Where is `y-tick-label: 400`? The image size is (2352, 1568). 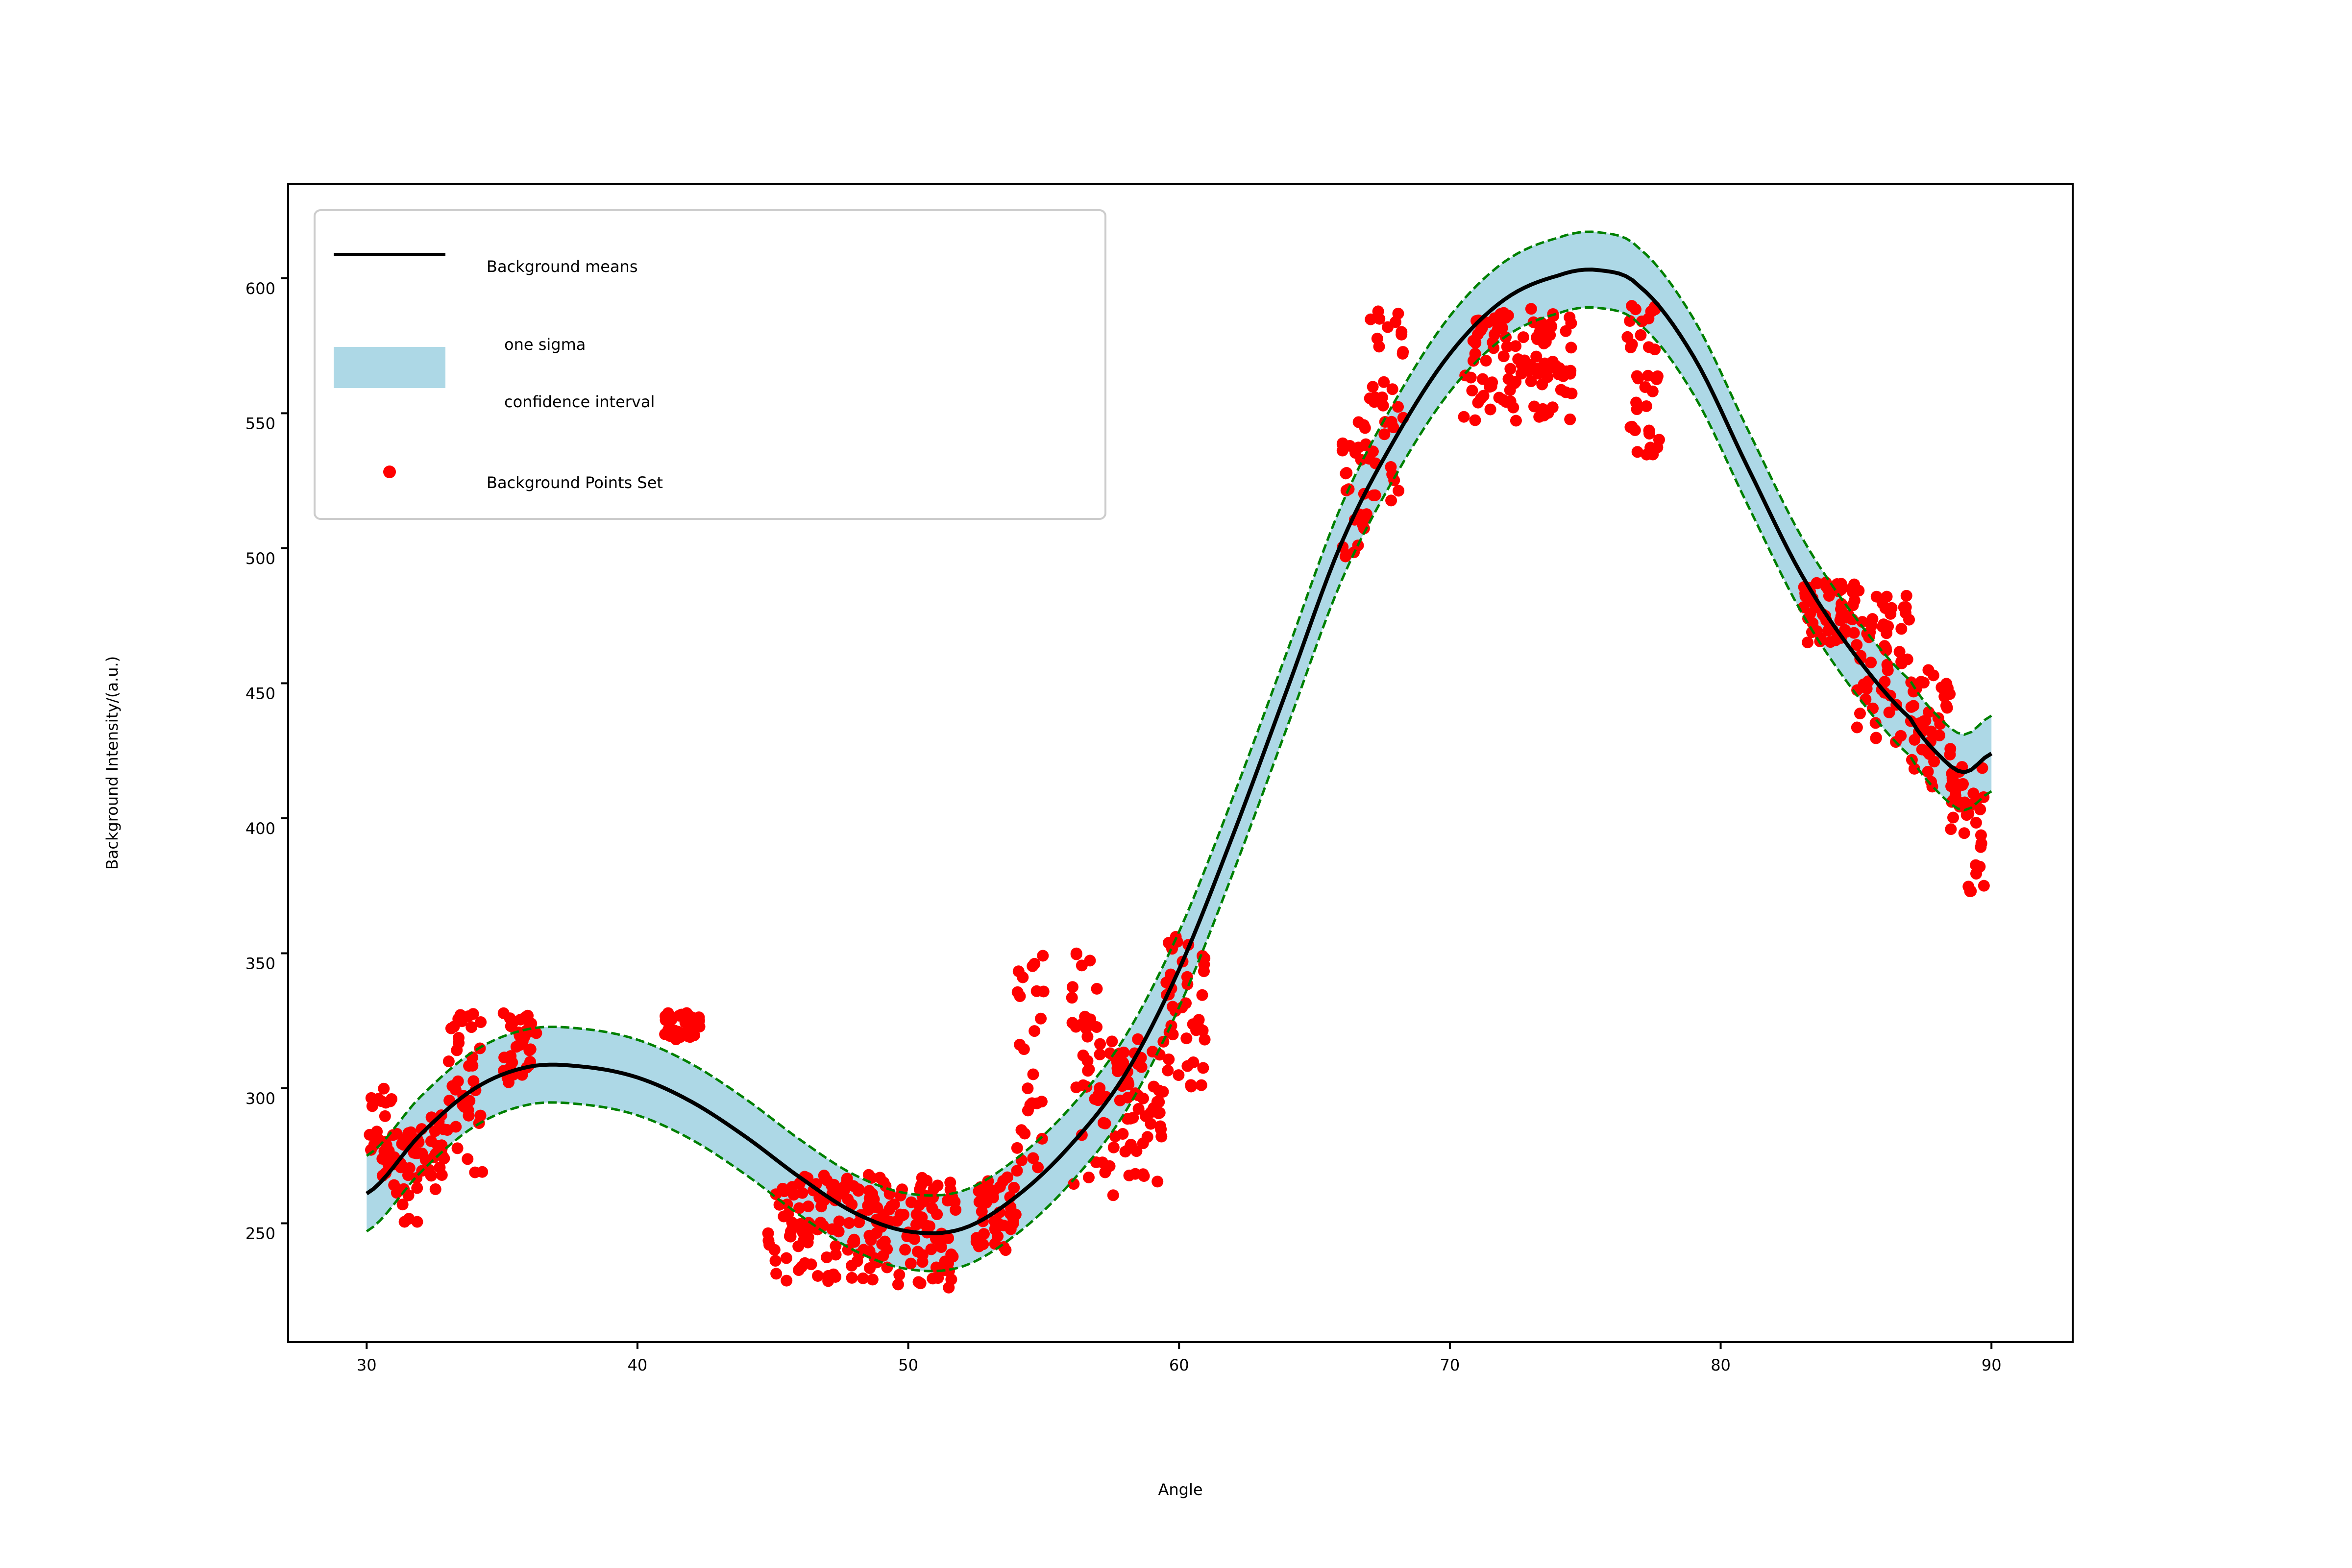
y-tick-label: 400 is located at coordinates (260, 828).